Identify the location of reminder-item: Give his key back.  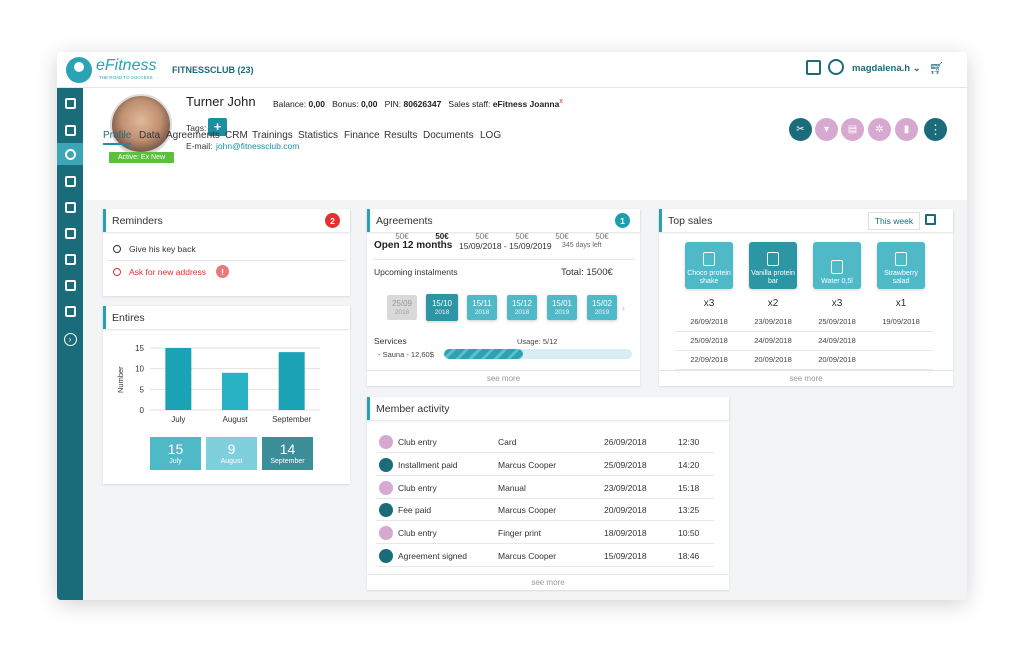
(154, 249).